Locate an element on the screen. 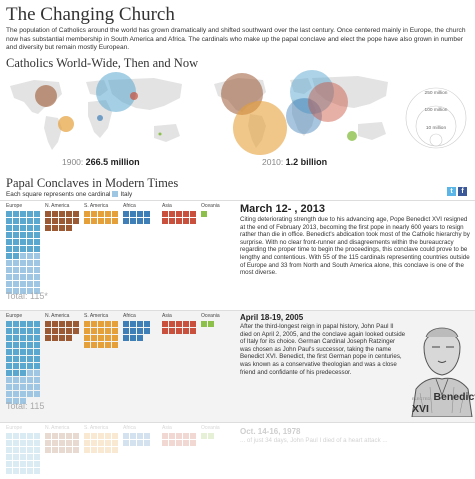 This screenshot has height=479, width=475. size-legend: 250 million 100 million 10 million is located at coordinates (436, 118).